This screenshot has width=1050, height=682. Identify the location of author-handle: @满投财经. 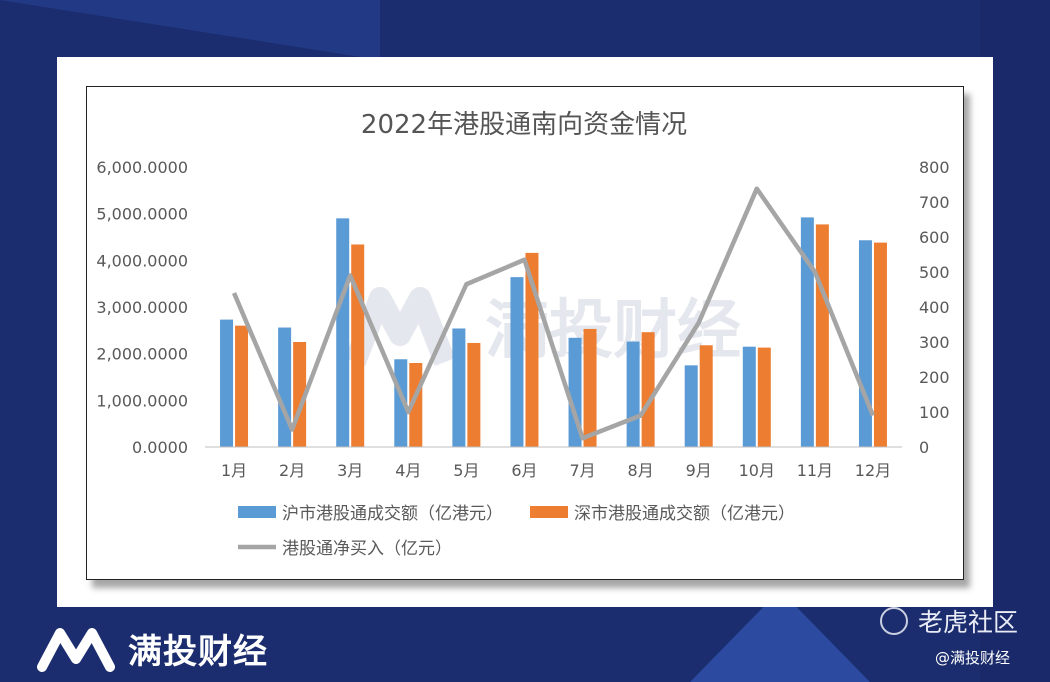
(973, 658).